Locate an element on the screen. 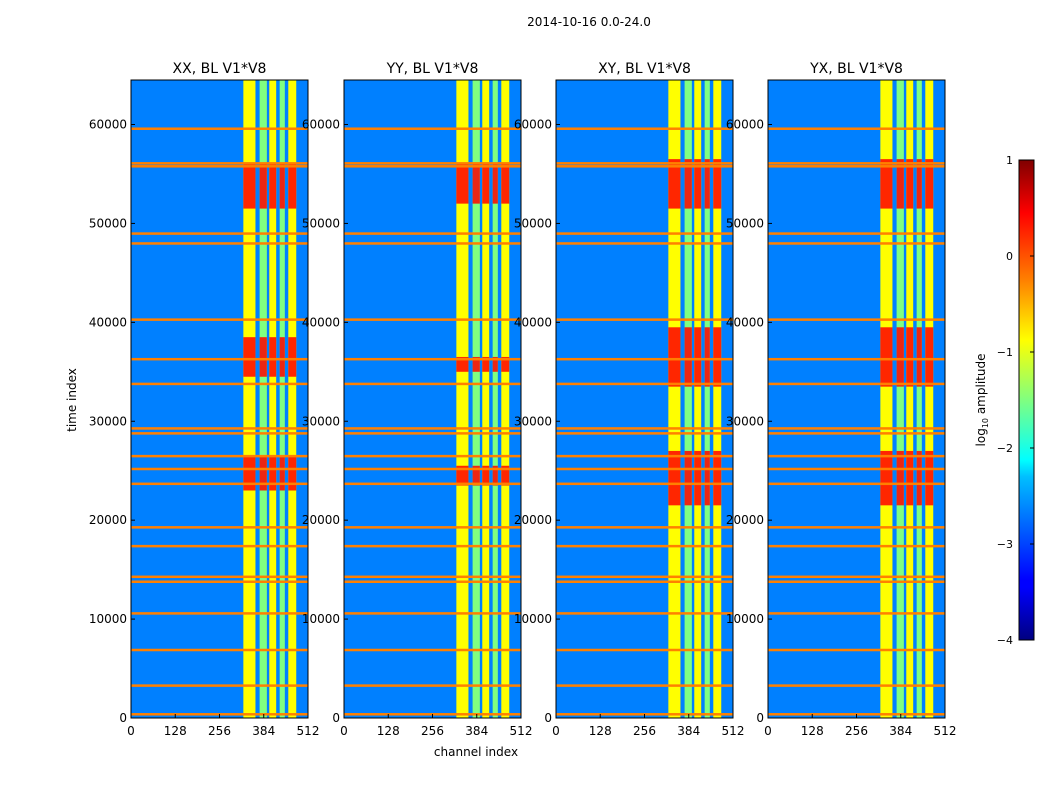 The height and width of the screenshot is (800, 1050). colorbar-tick-label: −3 is located at coordinates (1005, 544).